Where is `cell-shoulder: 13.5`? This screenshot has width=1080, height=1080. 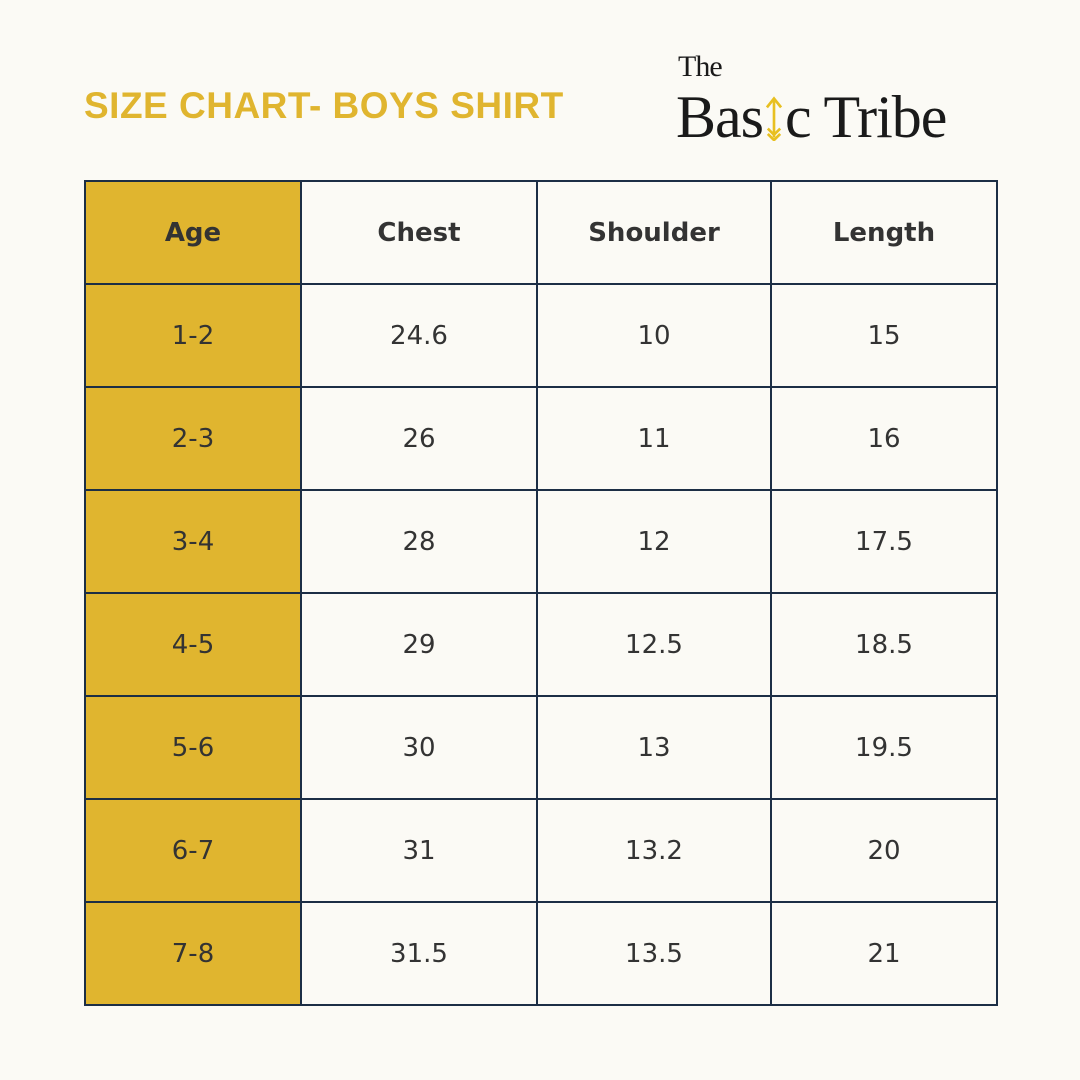 cell-shoulder: 13.5 is located at coordinates (654, 953).